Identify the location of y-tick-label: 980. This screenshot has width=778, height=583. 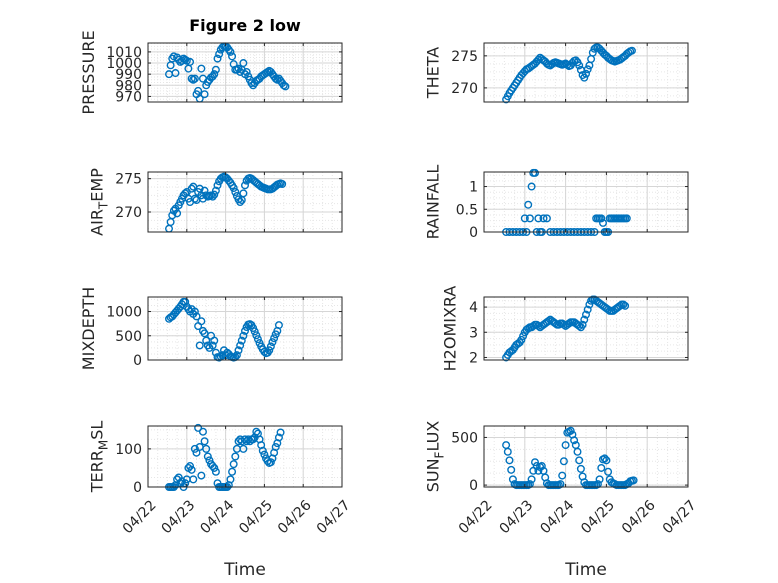
(128, 86).